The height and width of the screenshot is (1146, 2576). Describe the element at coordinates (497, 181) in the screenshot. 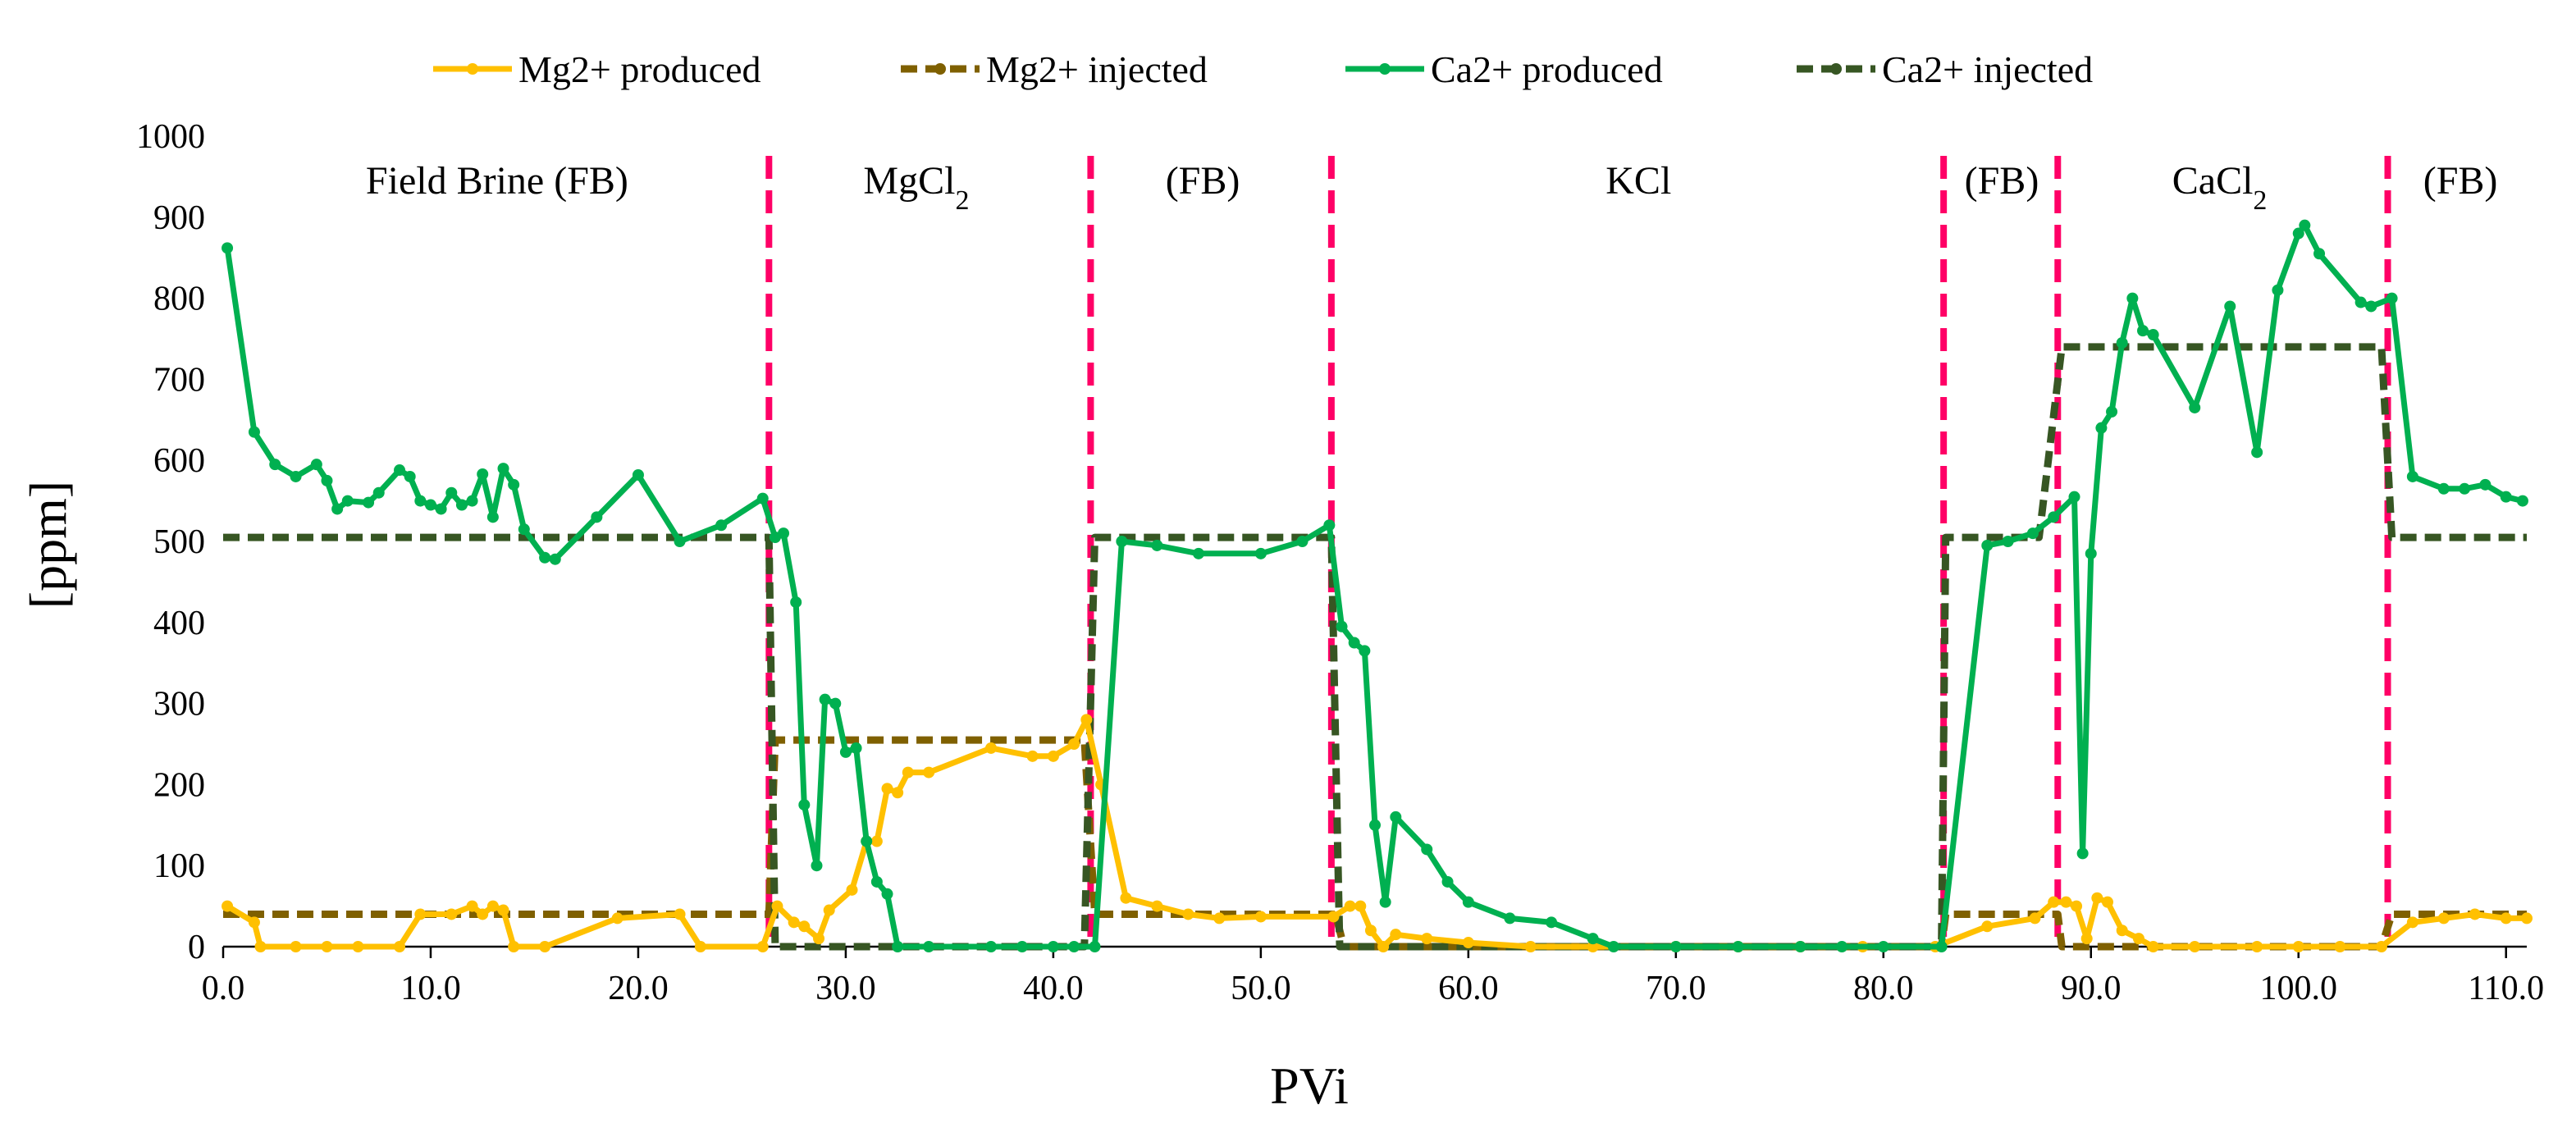

I see `phase-label: Field Brine (FB)` at that location.